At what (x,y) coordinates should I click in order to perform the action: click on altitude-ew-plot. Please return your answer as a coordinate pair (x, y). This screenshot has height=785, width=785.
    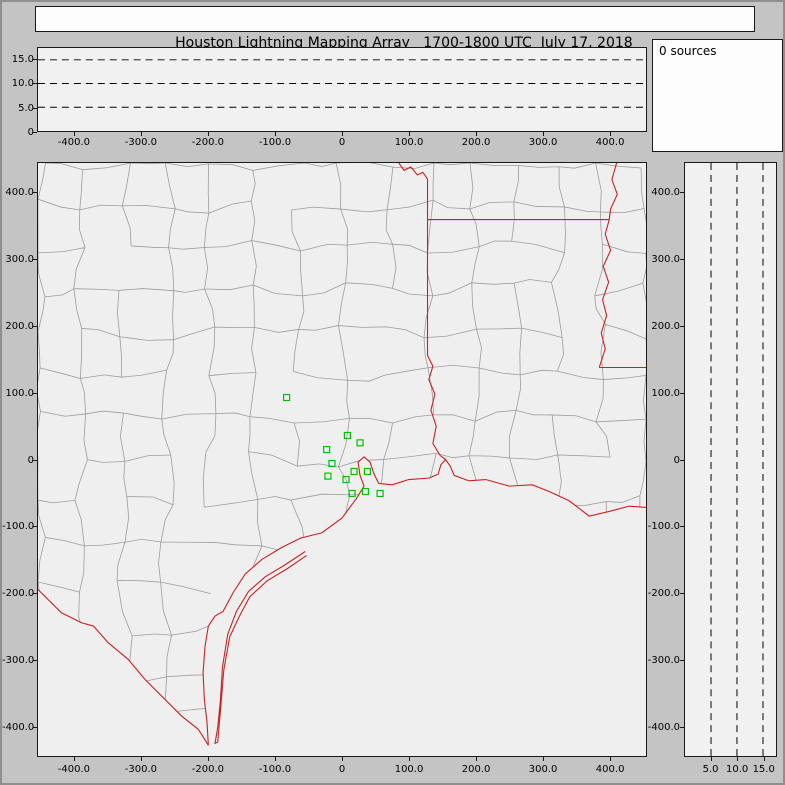
    Looking at the image, I should click on (342, 89).